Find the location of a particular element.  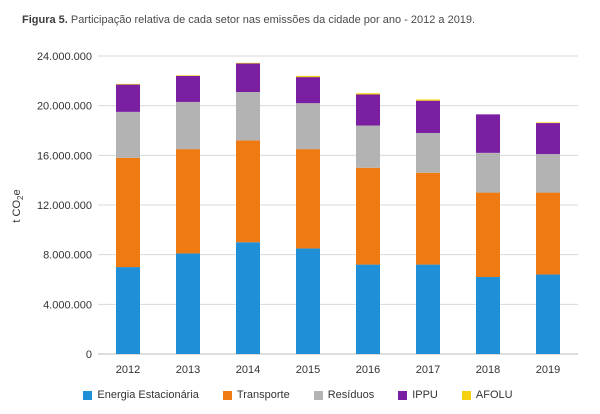

legend-item: AFOLU is located at coordinates (487, 395).